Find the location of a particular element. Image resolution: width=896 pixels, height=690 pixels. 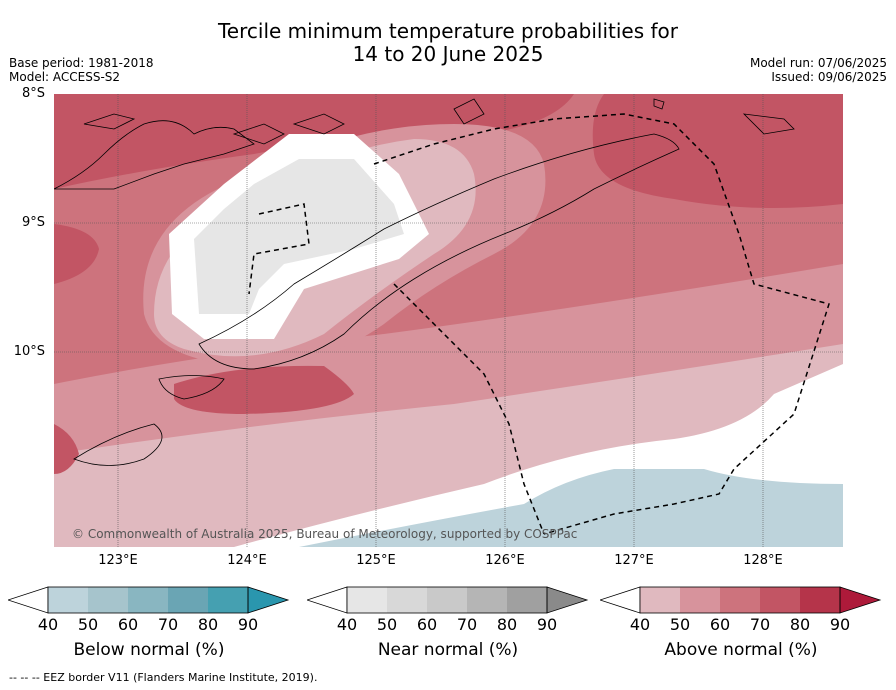

colorbar-tick-below-70: 70 is located at coordinates (168, 624).